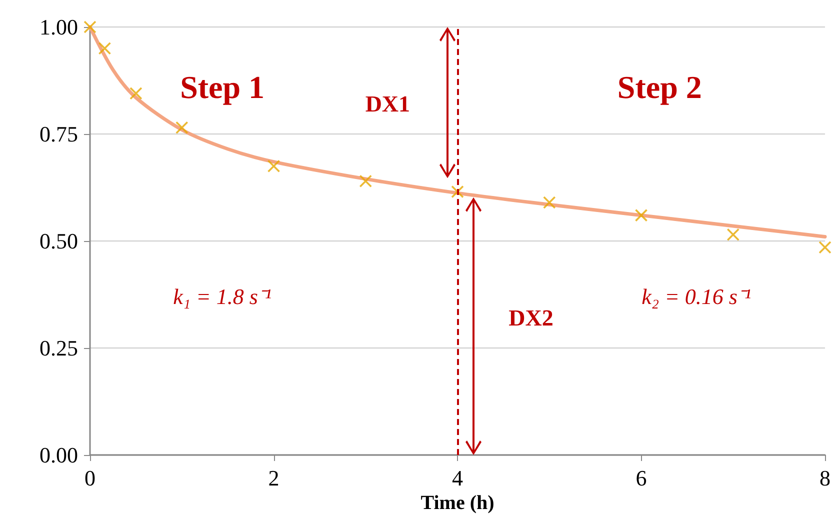 Image resolution: width=834 pixels, height=526 pixels. Describe the element at coordinates (457, 503) in the screenshot. I see `x-axis-title: Time (h)` at that location.